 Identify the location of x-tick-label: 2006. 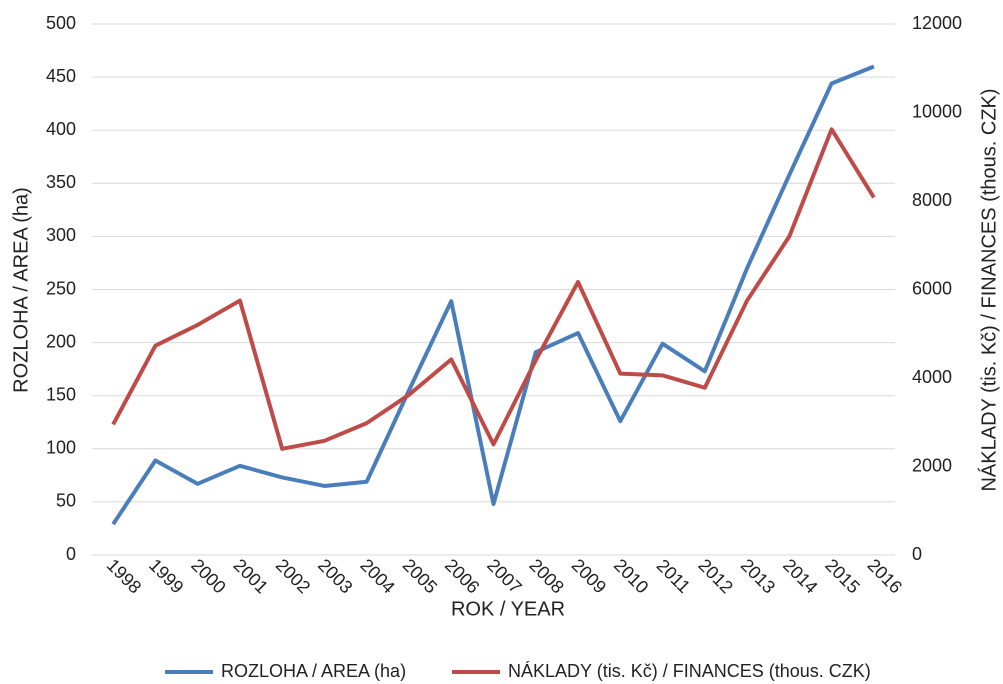
(462, 576).